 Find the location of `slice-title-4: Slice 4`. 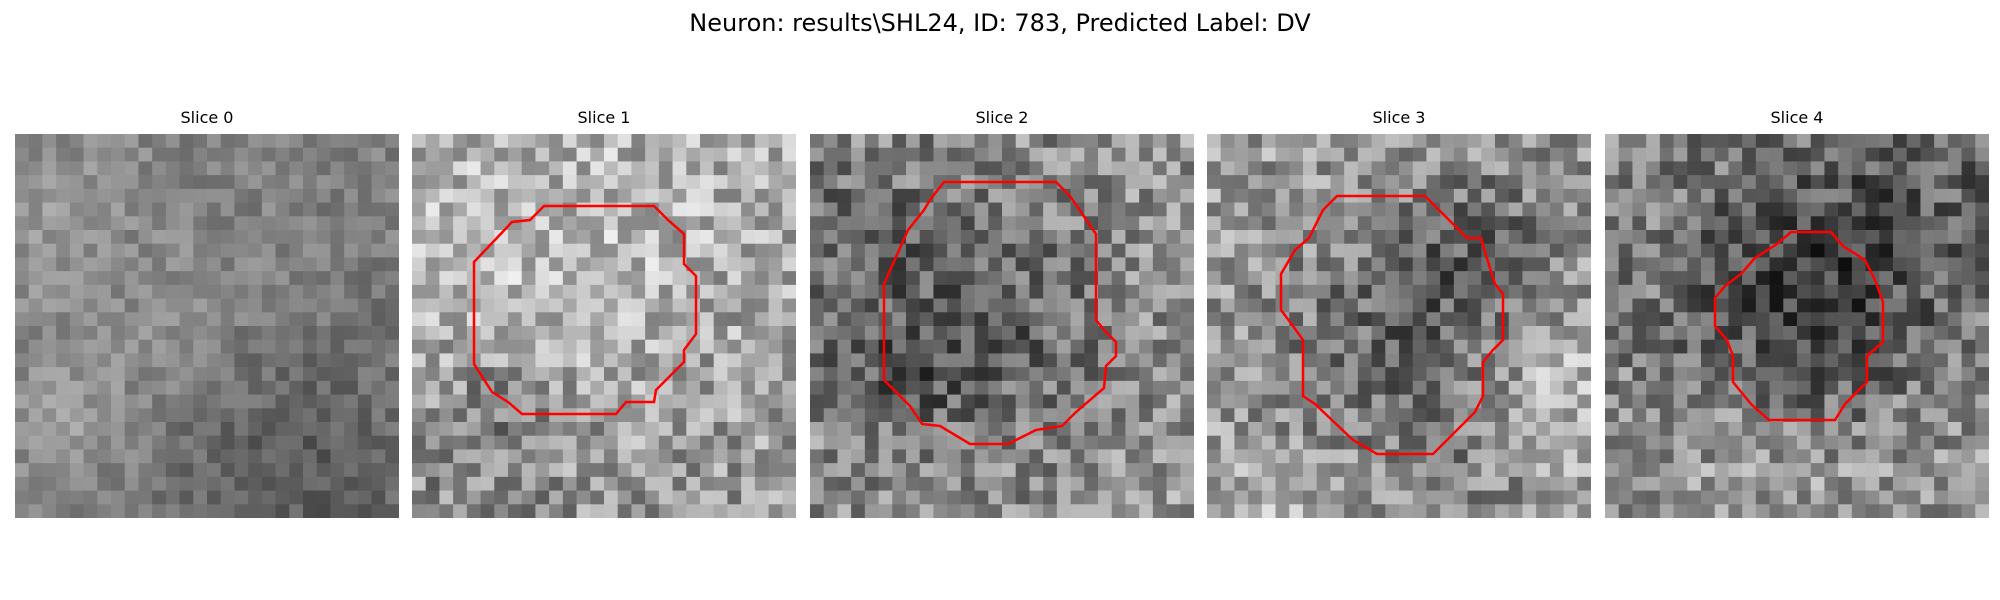

slice-title-4: Slice 4 is located at coordinates (1797, 117).